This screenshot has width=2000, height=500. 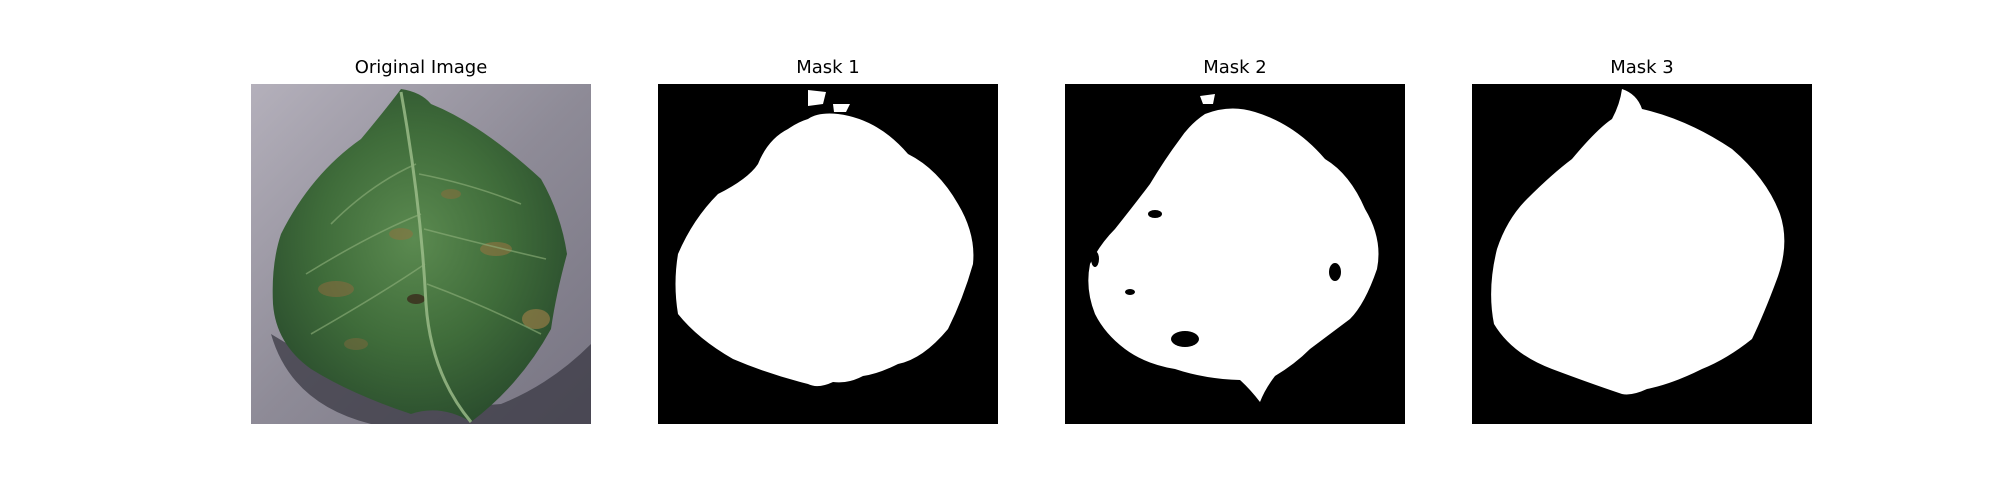 I want to click on original-leaf-image, so click(x=421, y=254).